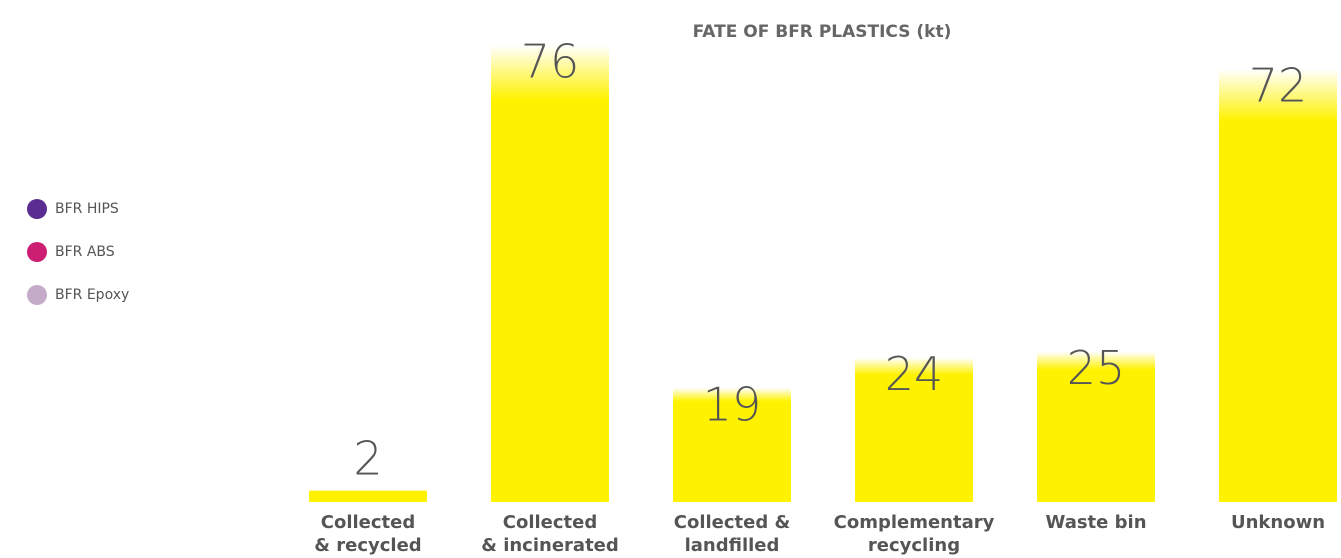 This screenshot has width=1341, height=558. I want to click on x-tick-label: Waste bin, so click(1095, 522).